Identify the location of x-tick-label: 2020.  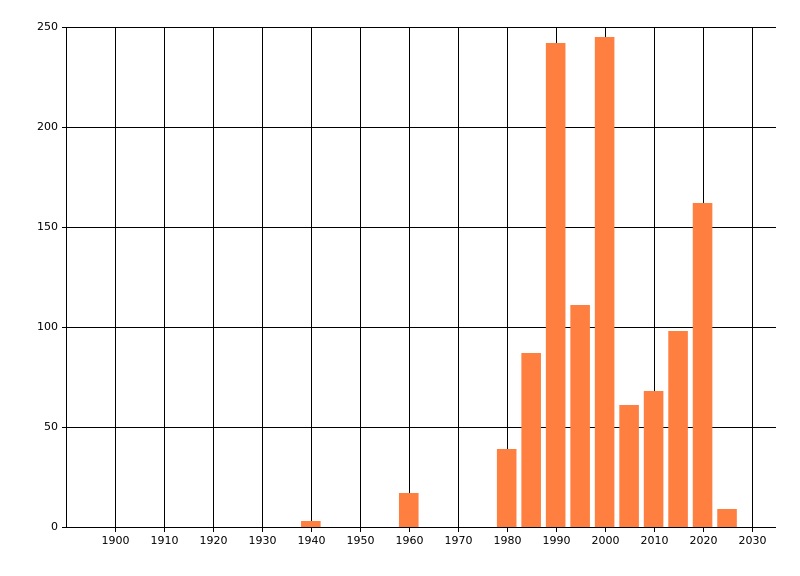
(704, 540).